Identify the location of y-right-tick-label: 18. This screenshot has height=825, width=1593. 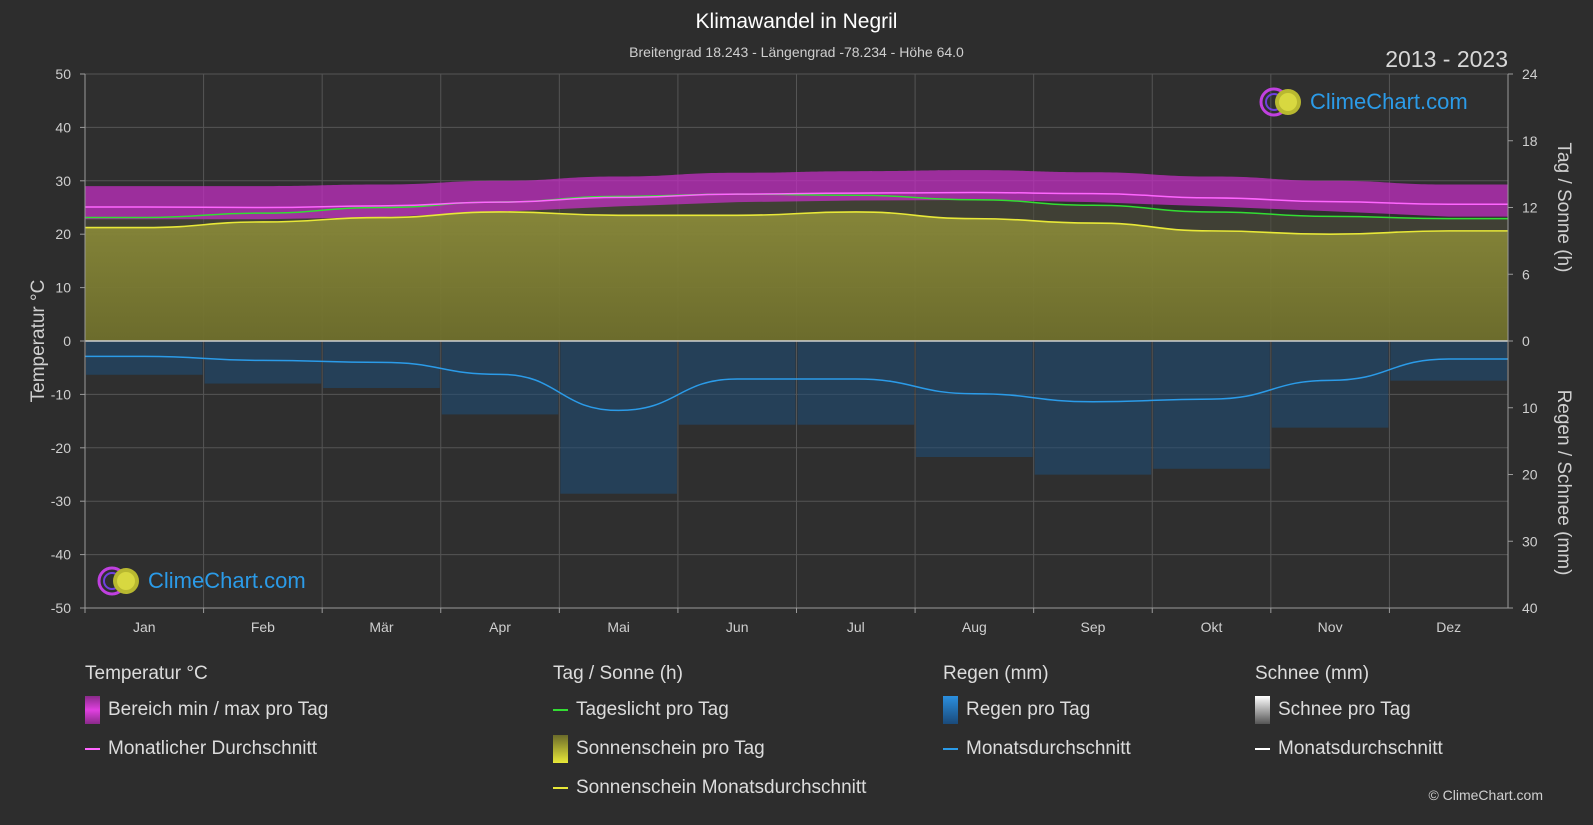
(1530, 141).